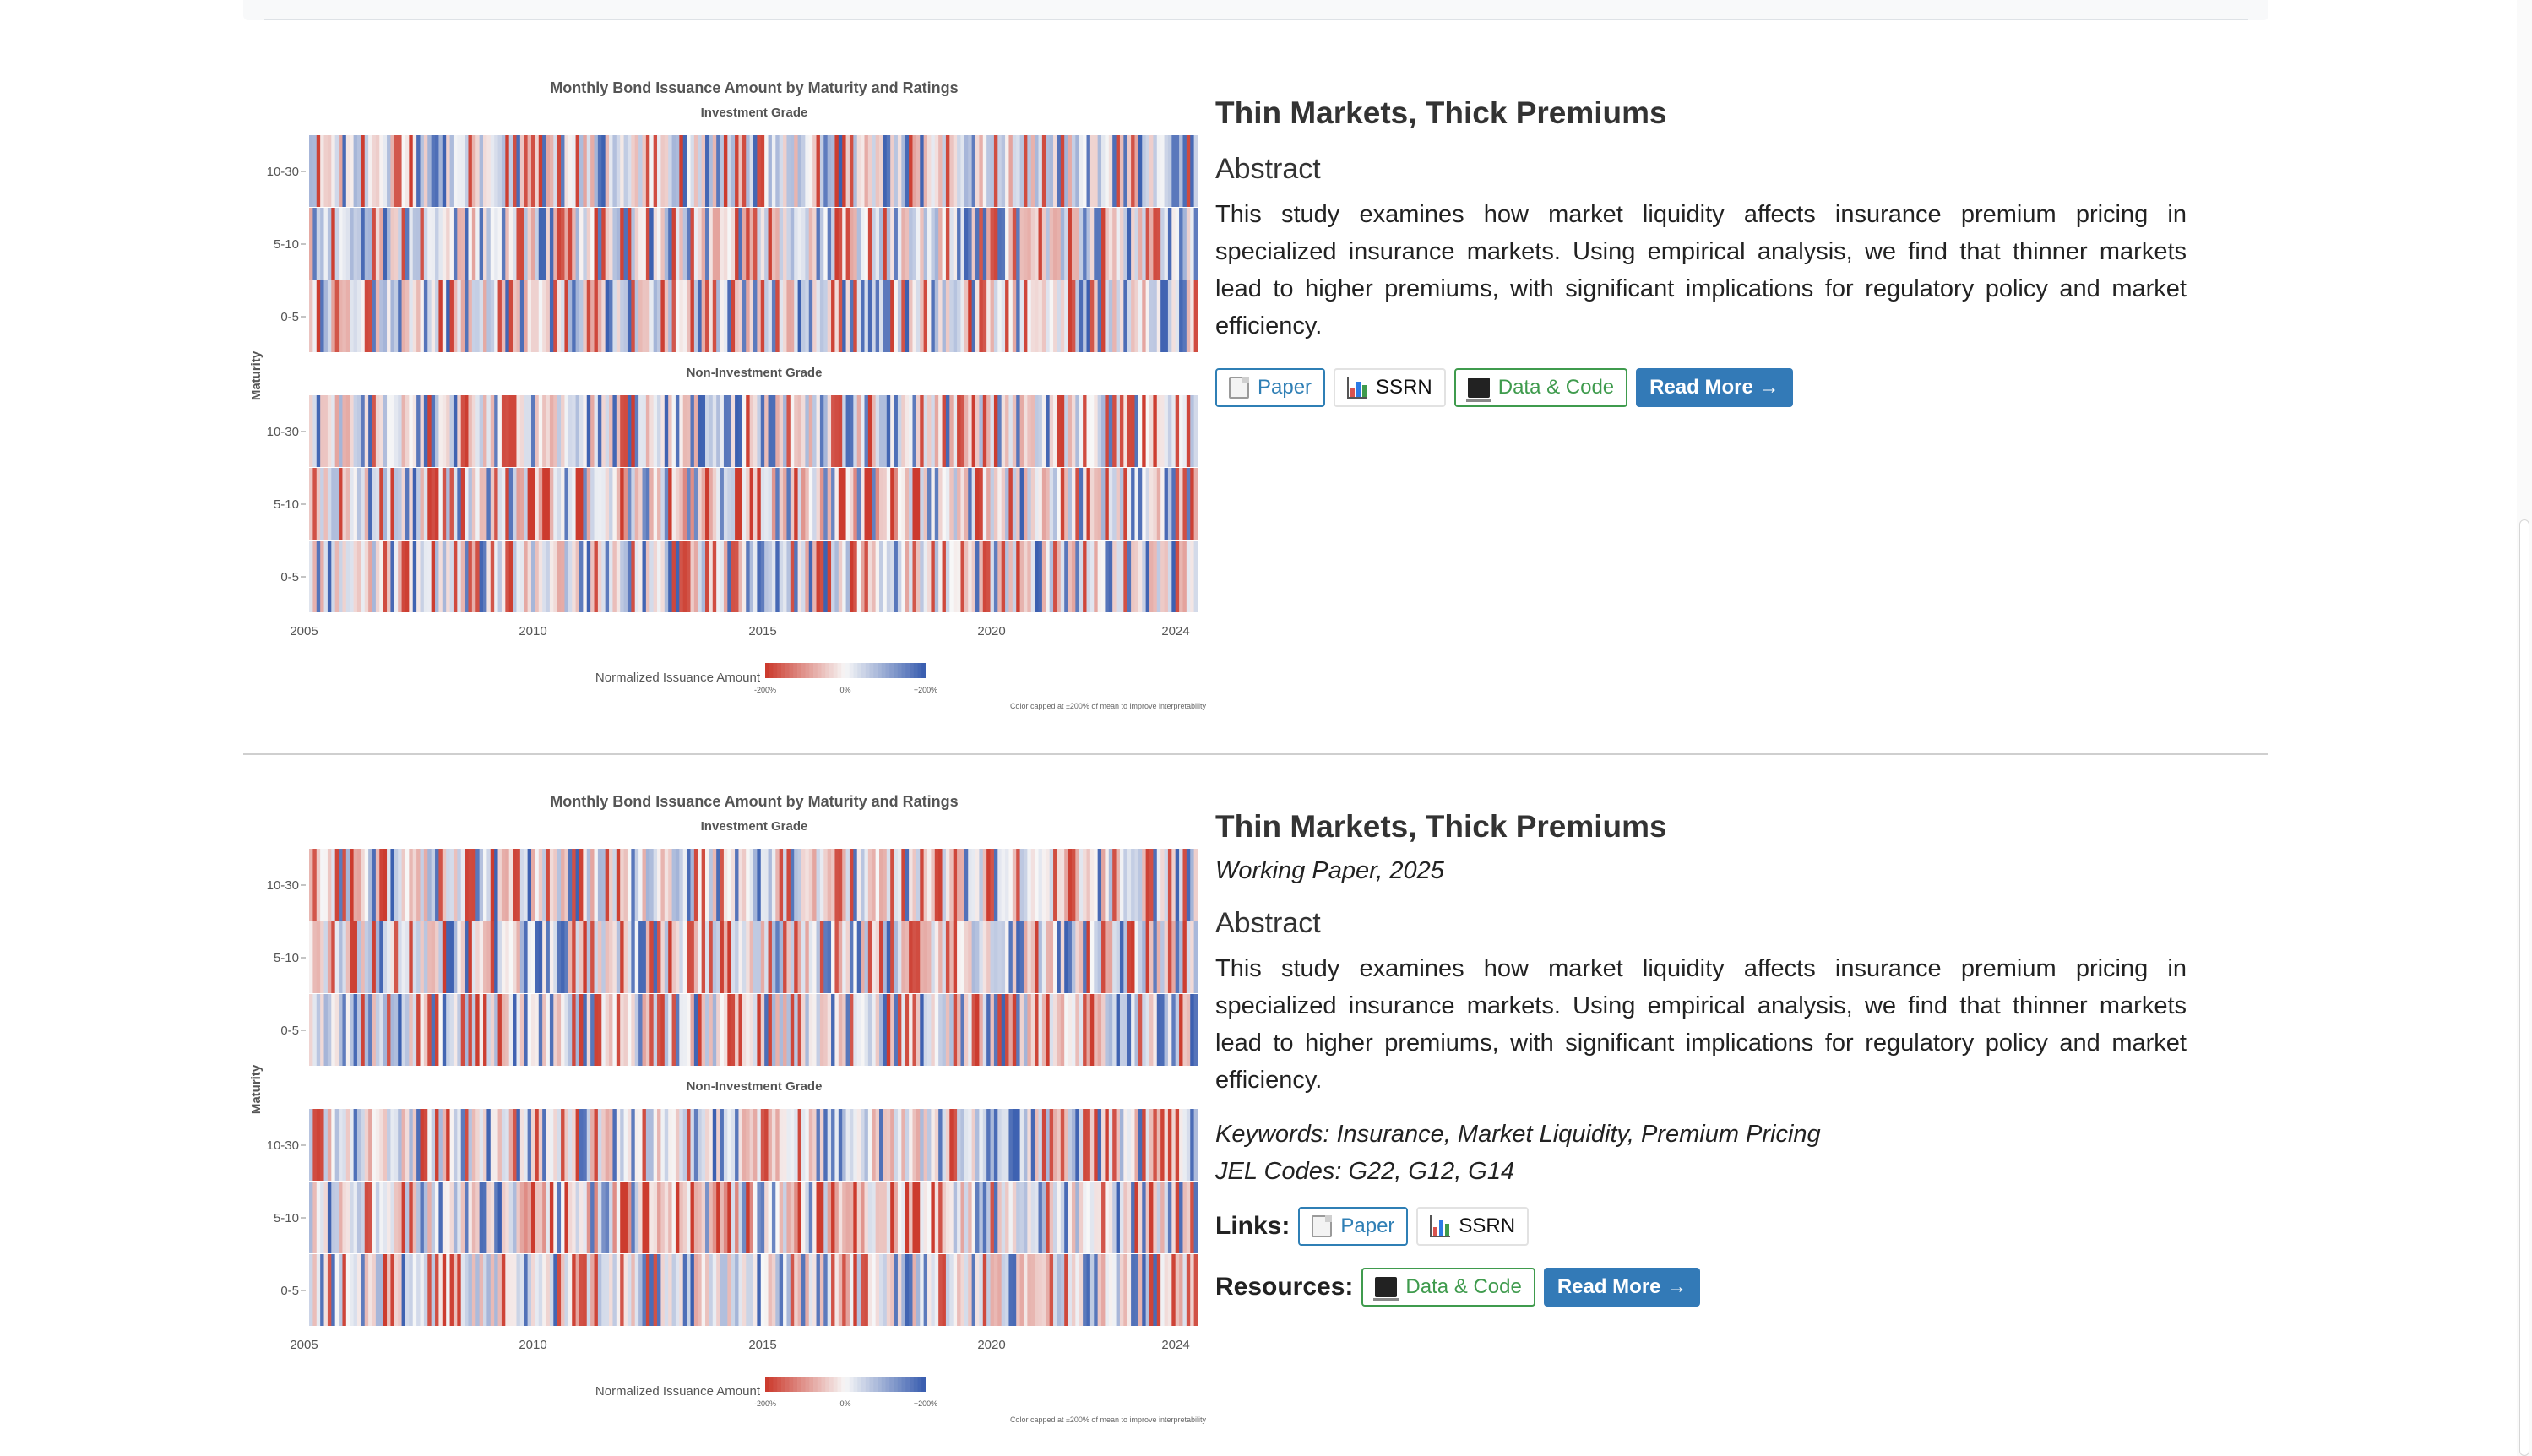  I want to click on scrollbar-track, so click(2524, 728).